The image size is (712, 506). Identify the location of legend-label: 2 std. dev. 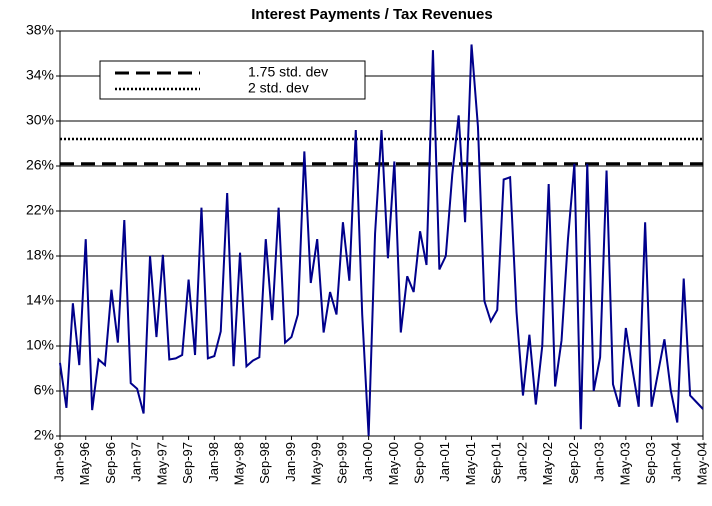
(278, 88).